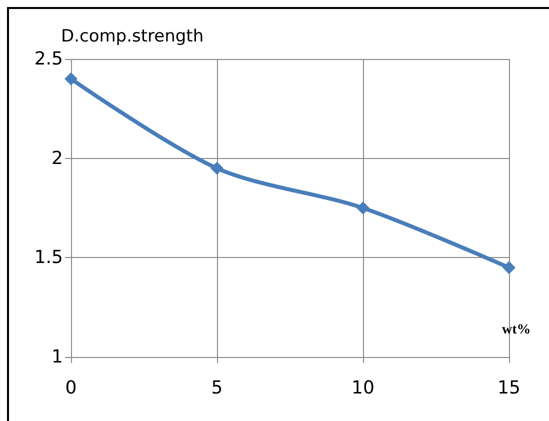 This screenshot has width=549, height=421. Describe the element at coordinates (71, 388) in the screenshot. I see `x-tick-label: 0` at that location.